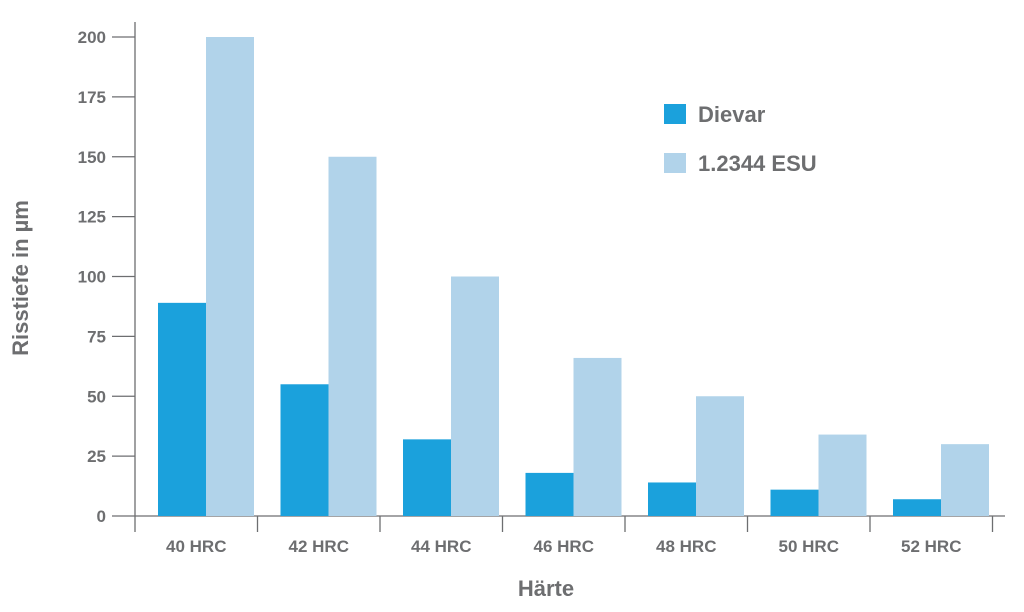 The image size is (1024, 612). I want to click on y-tick-label: 0, so click(101, 516).